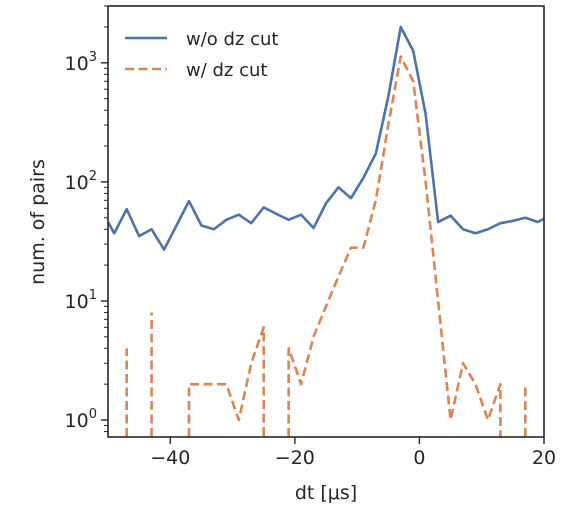 This screenshot has height=507, width=567. What do you see at coordinates (295, 458) in the screenshot?
I see `x-tick-label: −20` at bounding box center [295, 458].